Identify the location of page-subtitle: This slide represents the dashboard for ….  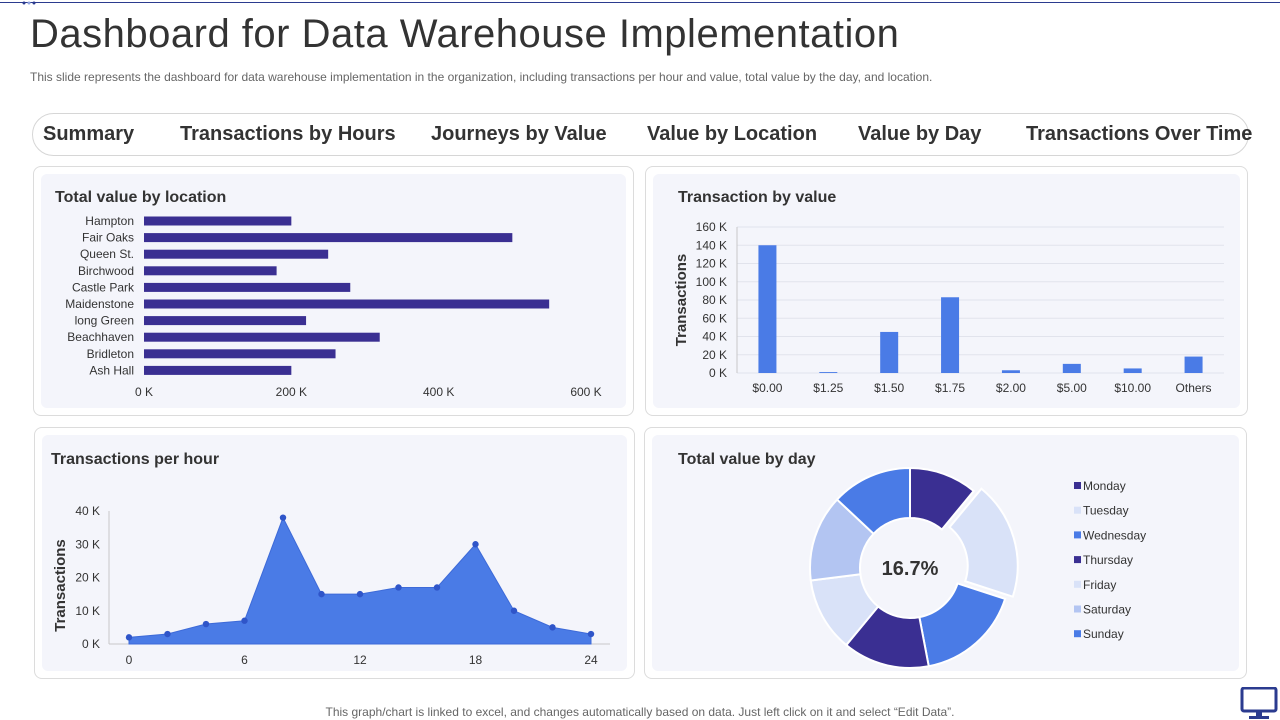
(481, 77).